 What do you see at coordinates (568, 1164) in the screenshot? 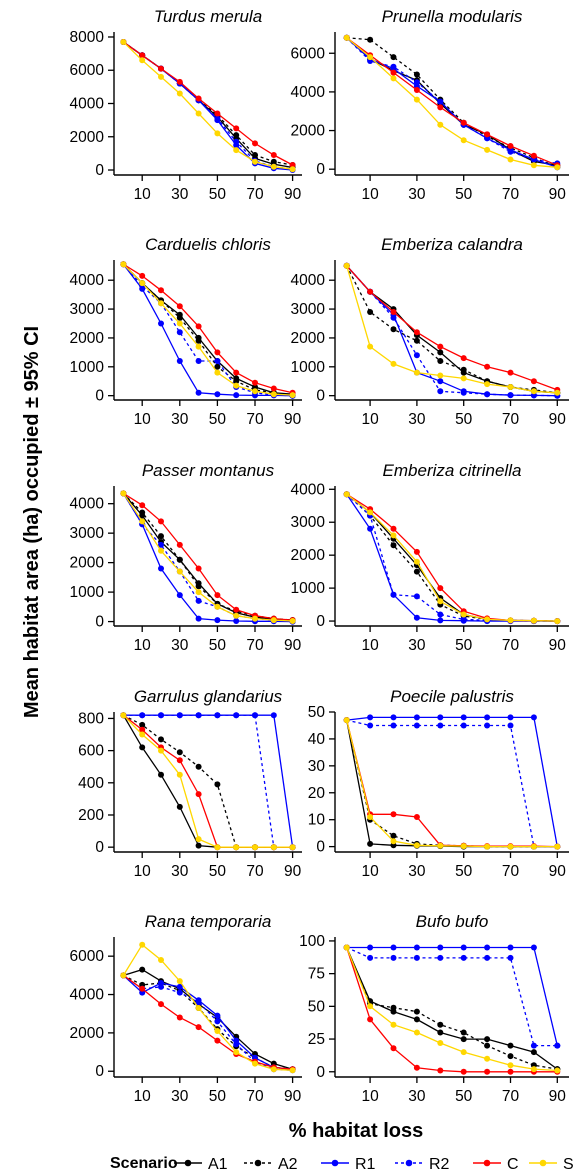
I see `legend-label: S` at bounding box center [568, 1164].